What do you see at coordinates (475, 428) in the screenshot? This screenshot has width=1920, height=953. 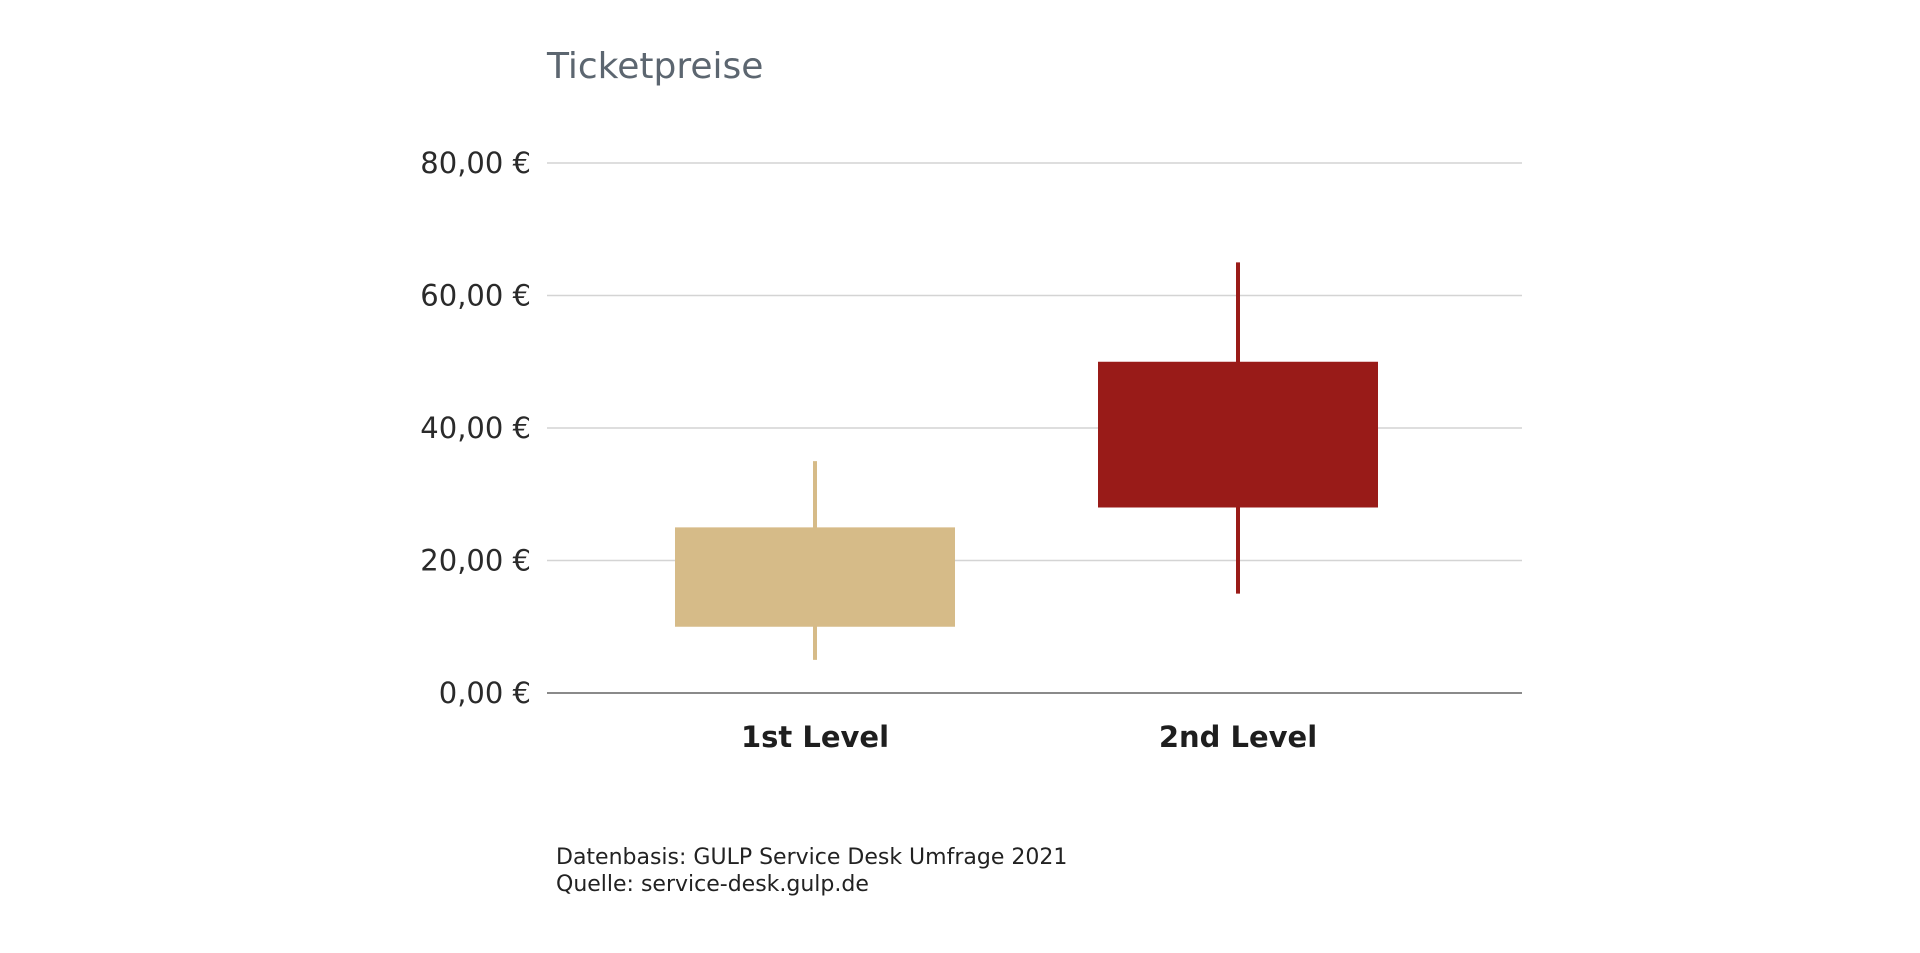 I see `y-tick-label: 40,00 €` at bounding box center [475, 428].